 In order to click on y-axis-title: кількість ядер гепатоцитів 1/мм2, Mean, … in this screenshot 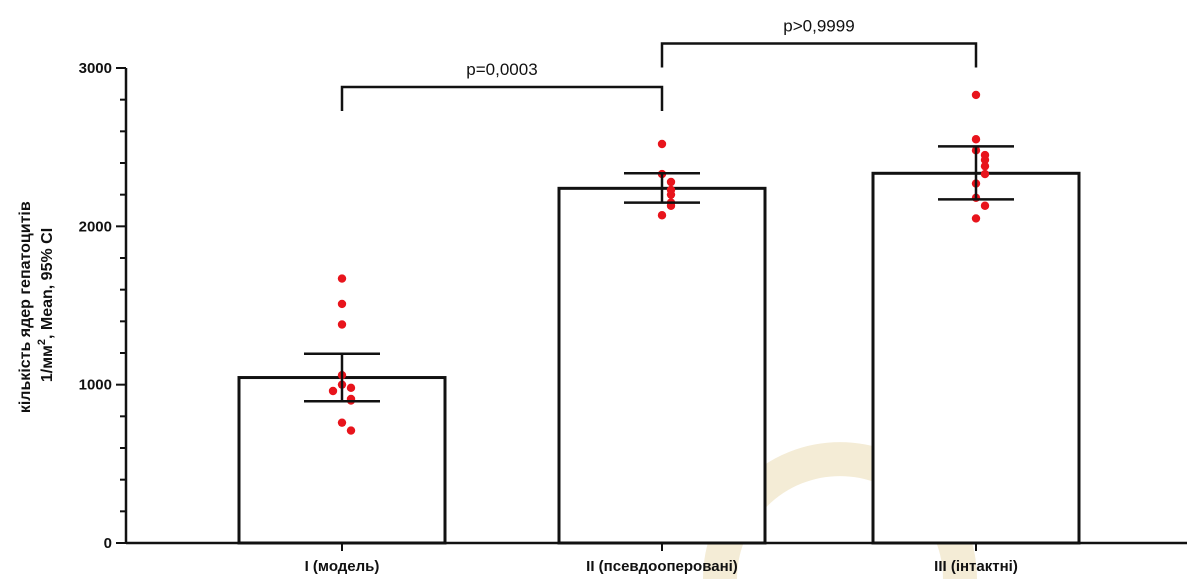, I will do `click(36, 305)`.